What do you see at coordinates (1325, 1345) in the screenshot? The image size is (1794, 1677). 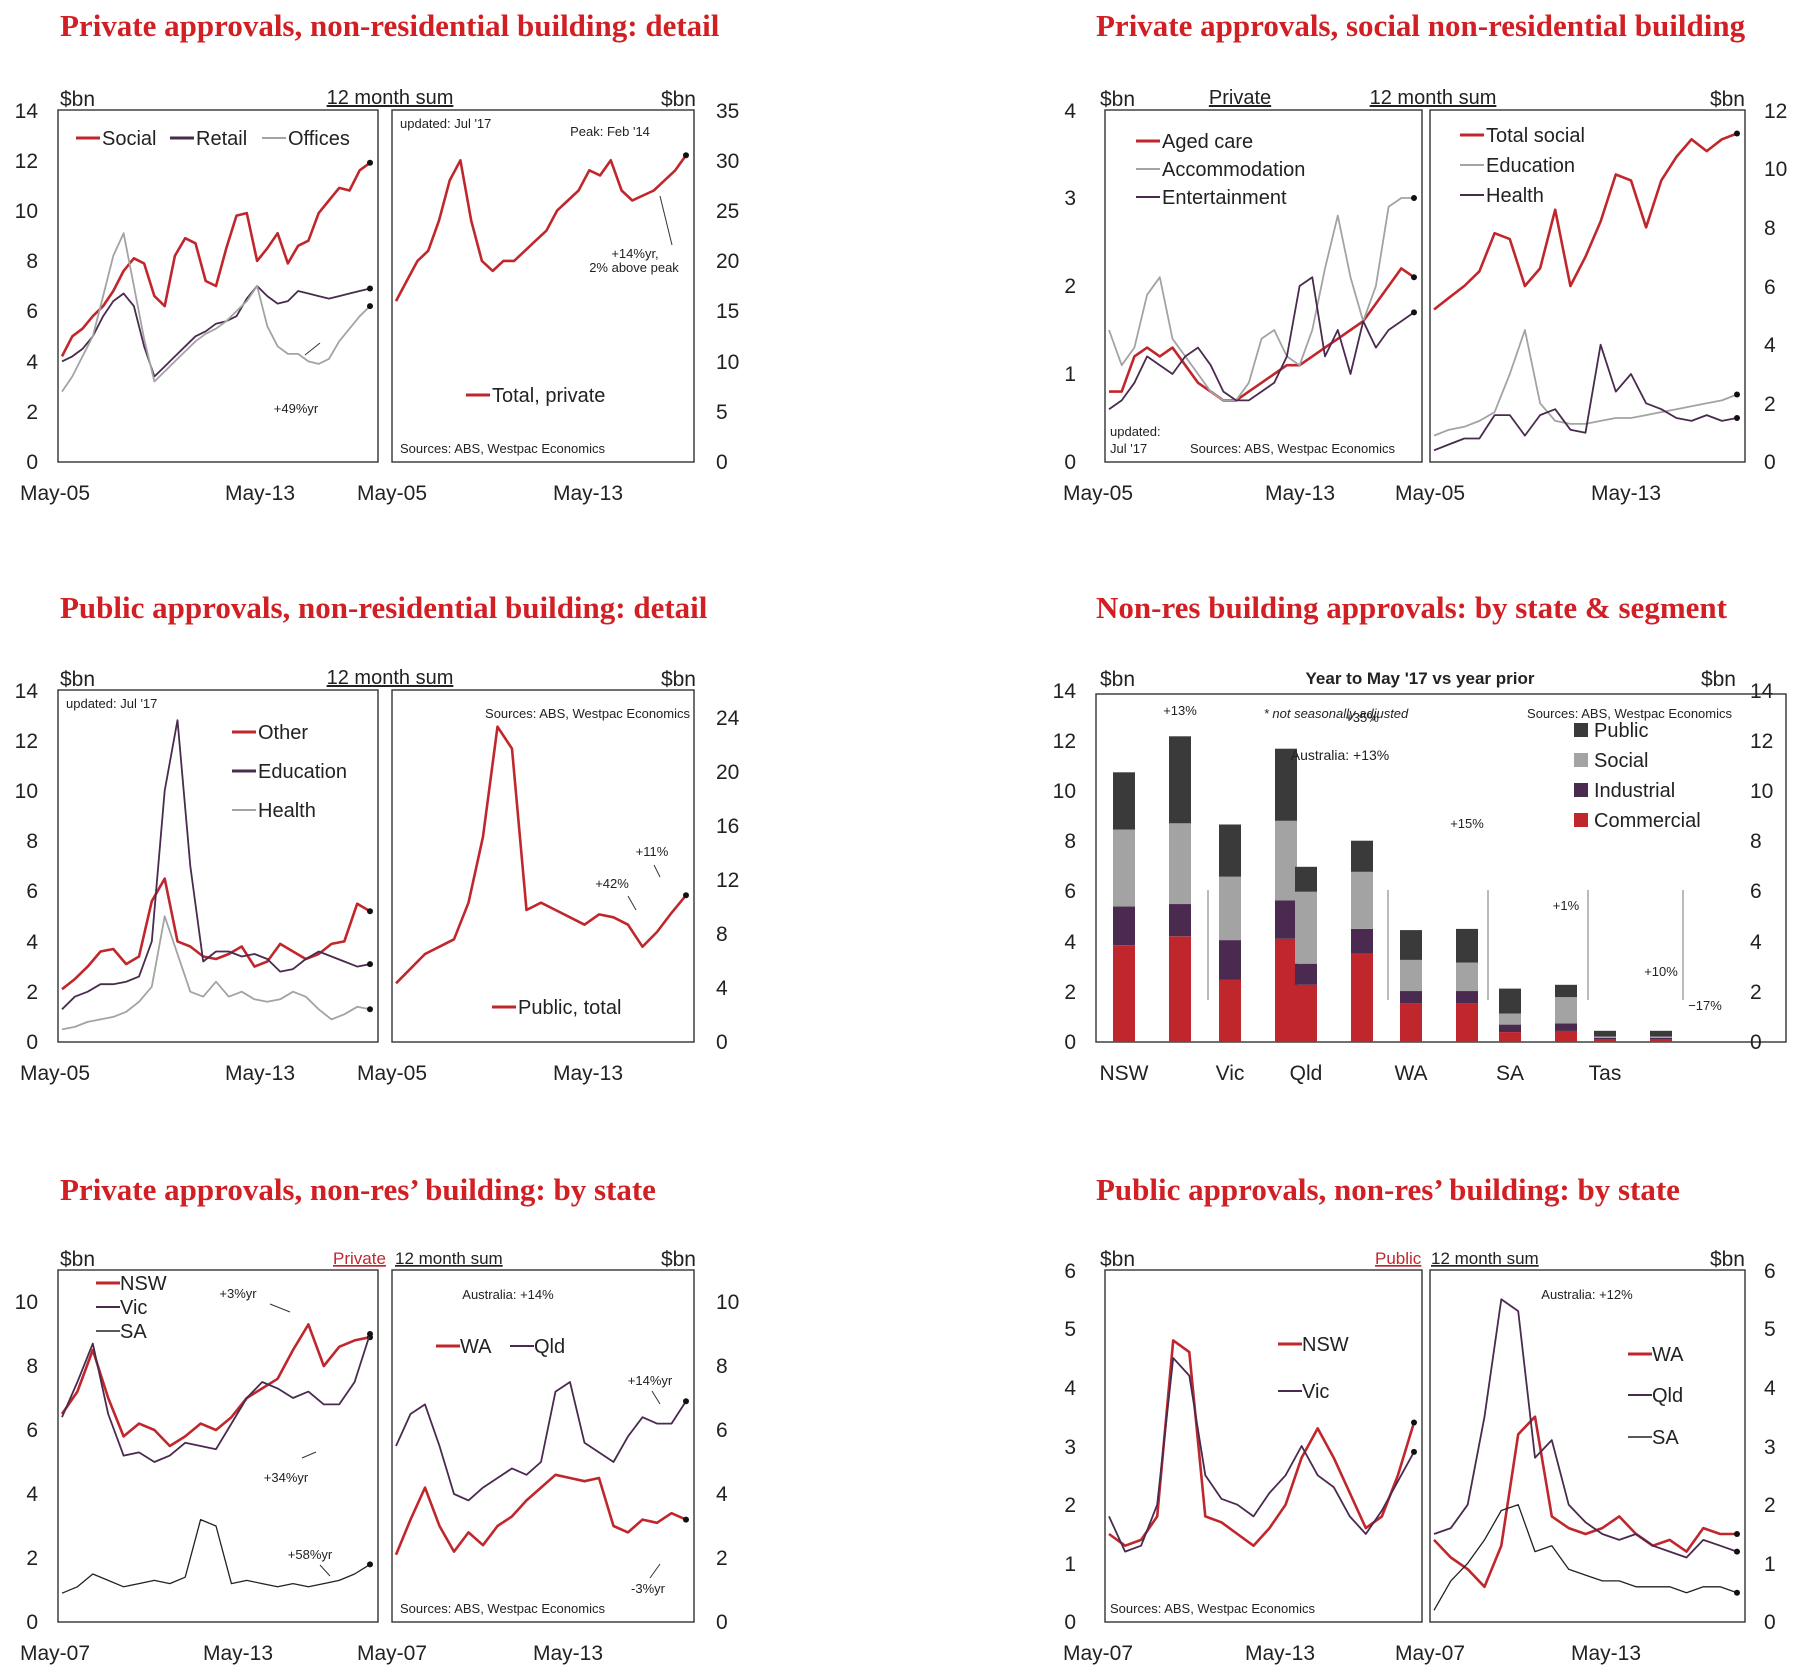 I see `legend-nsw: NSW` at bounding box center [1325, 1345].